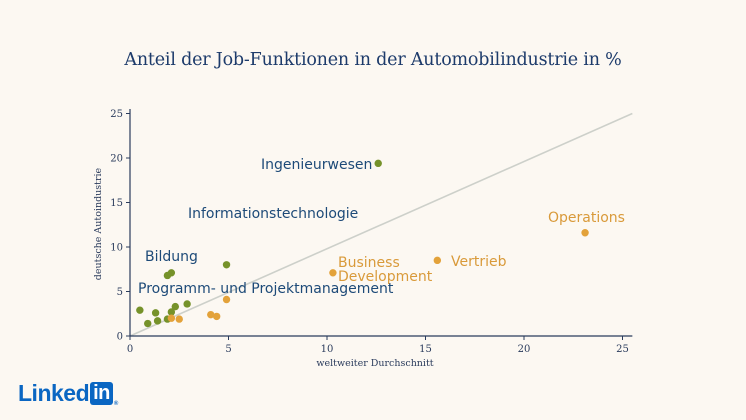 Image resolution: width=746 pixels, height=420 pixels. I want to click on y-tick-label: 5, so click(120, 292).